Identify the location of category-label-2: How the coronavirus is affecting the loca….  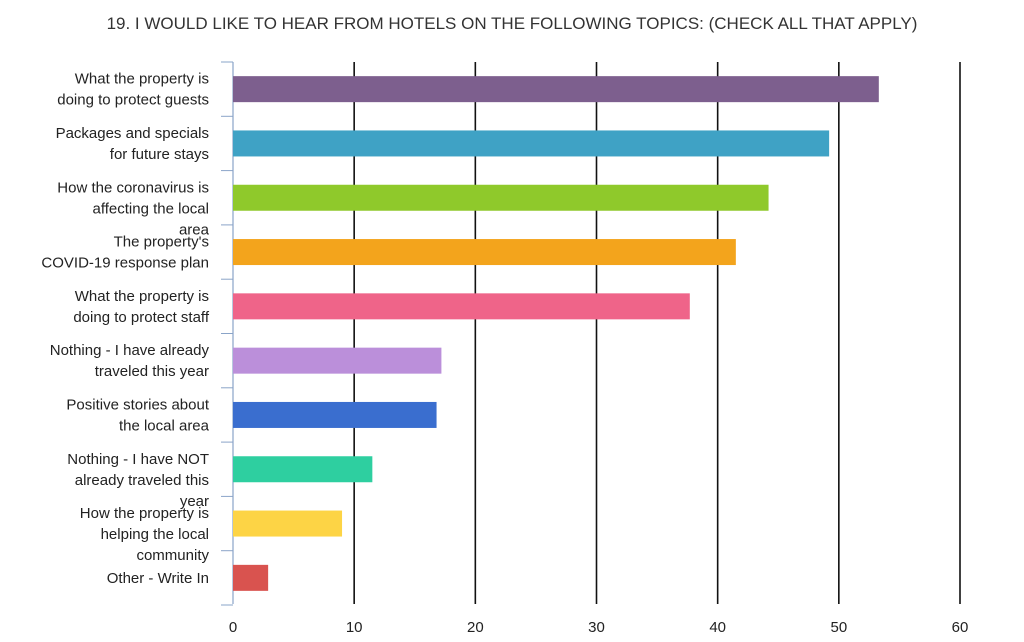
(133, 208).